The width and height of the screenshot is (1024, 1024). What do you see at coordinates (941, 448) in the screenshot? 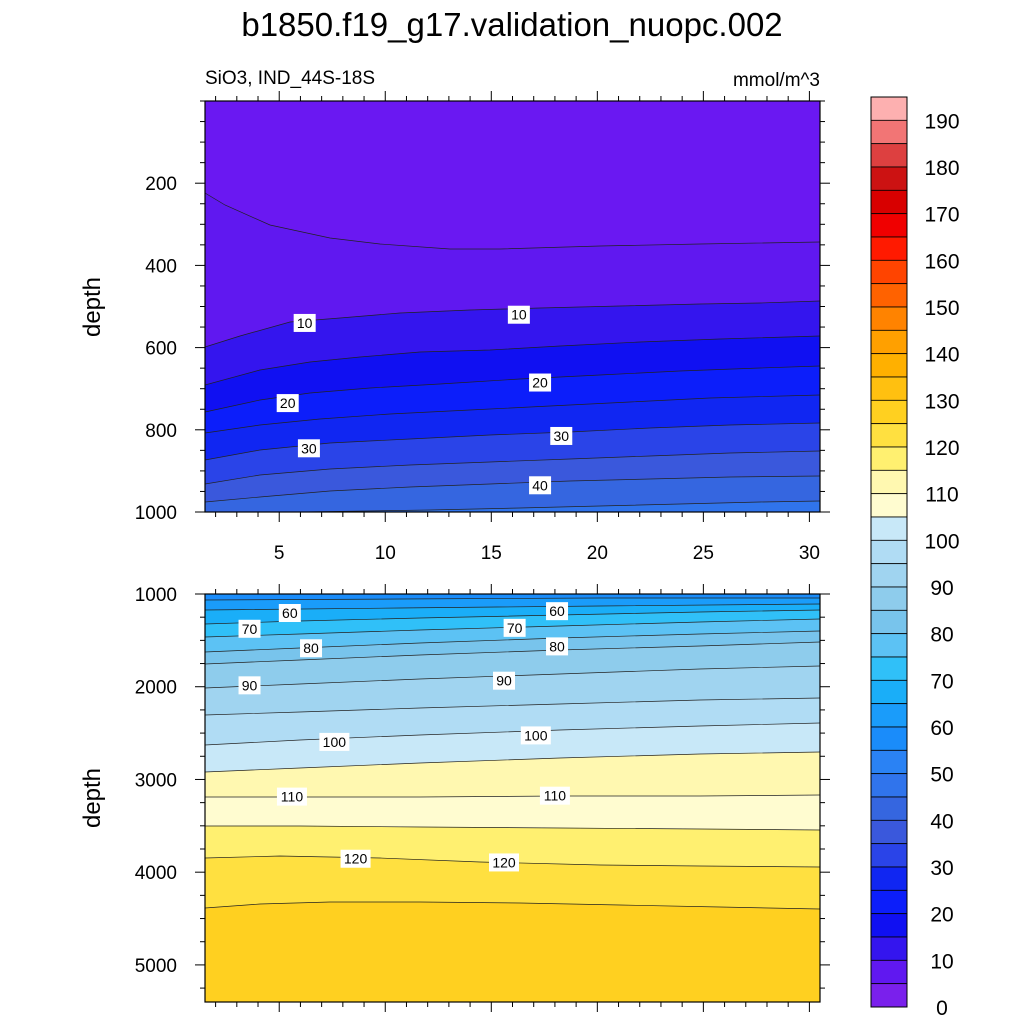
I see `colorbar-label: 120` at bounding box center [941, 448].